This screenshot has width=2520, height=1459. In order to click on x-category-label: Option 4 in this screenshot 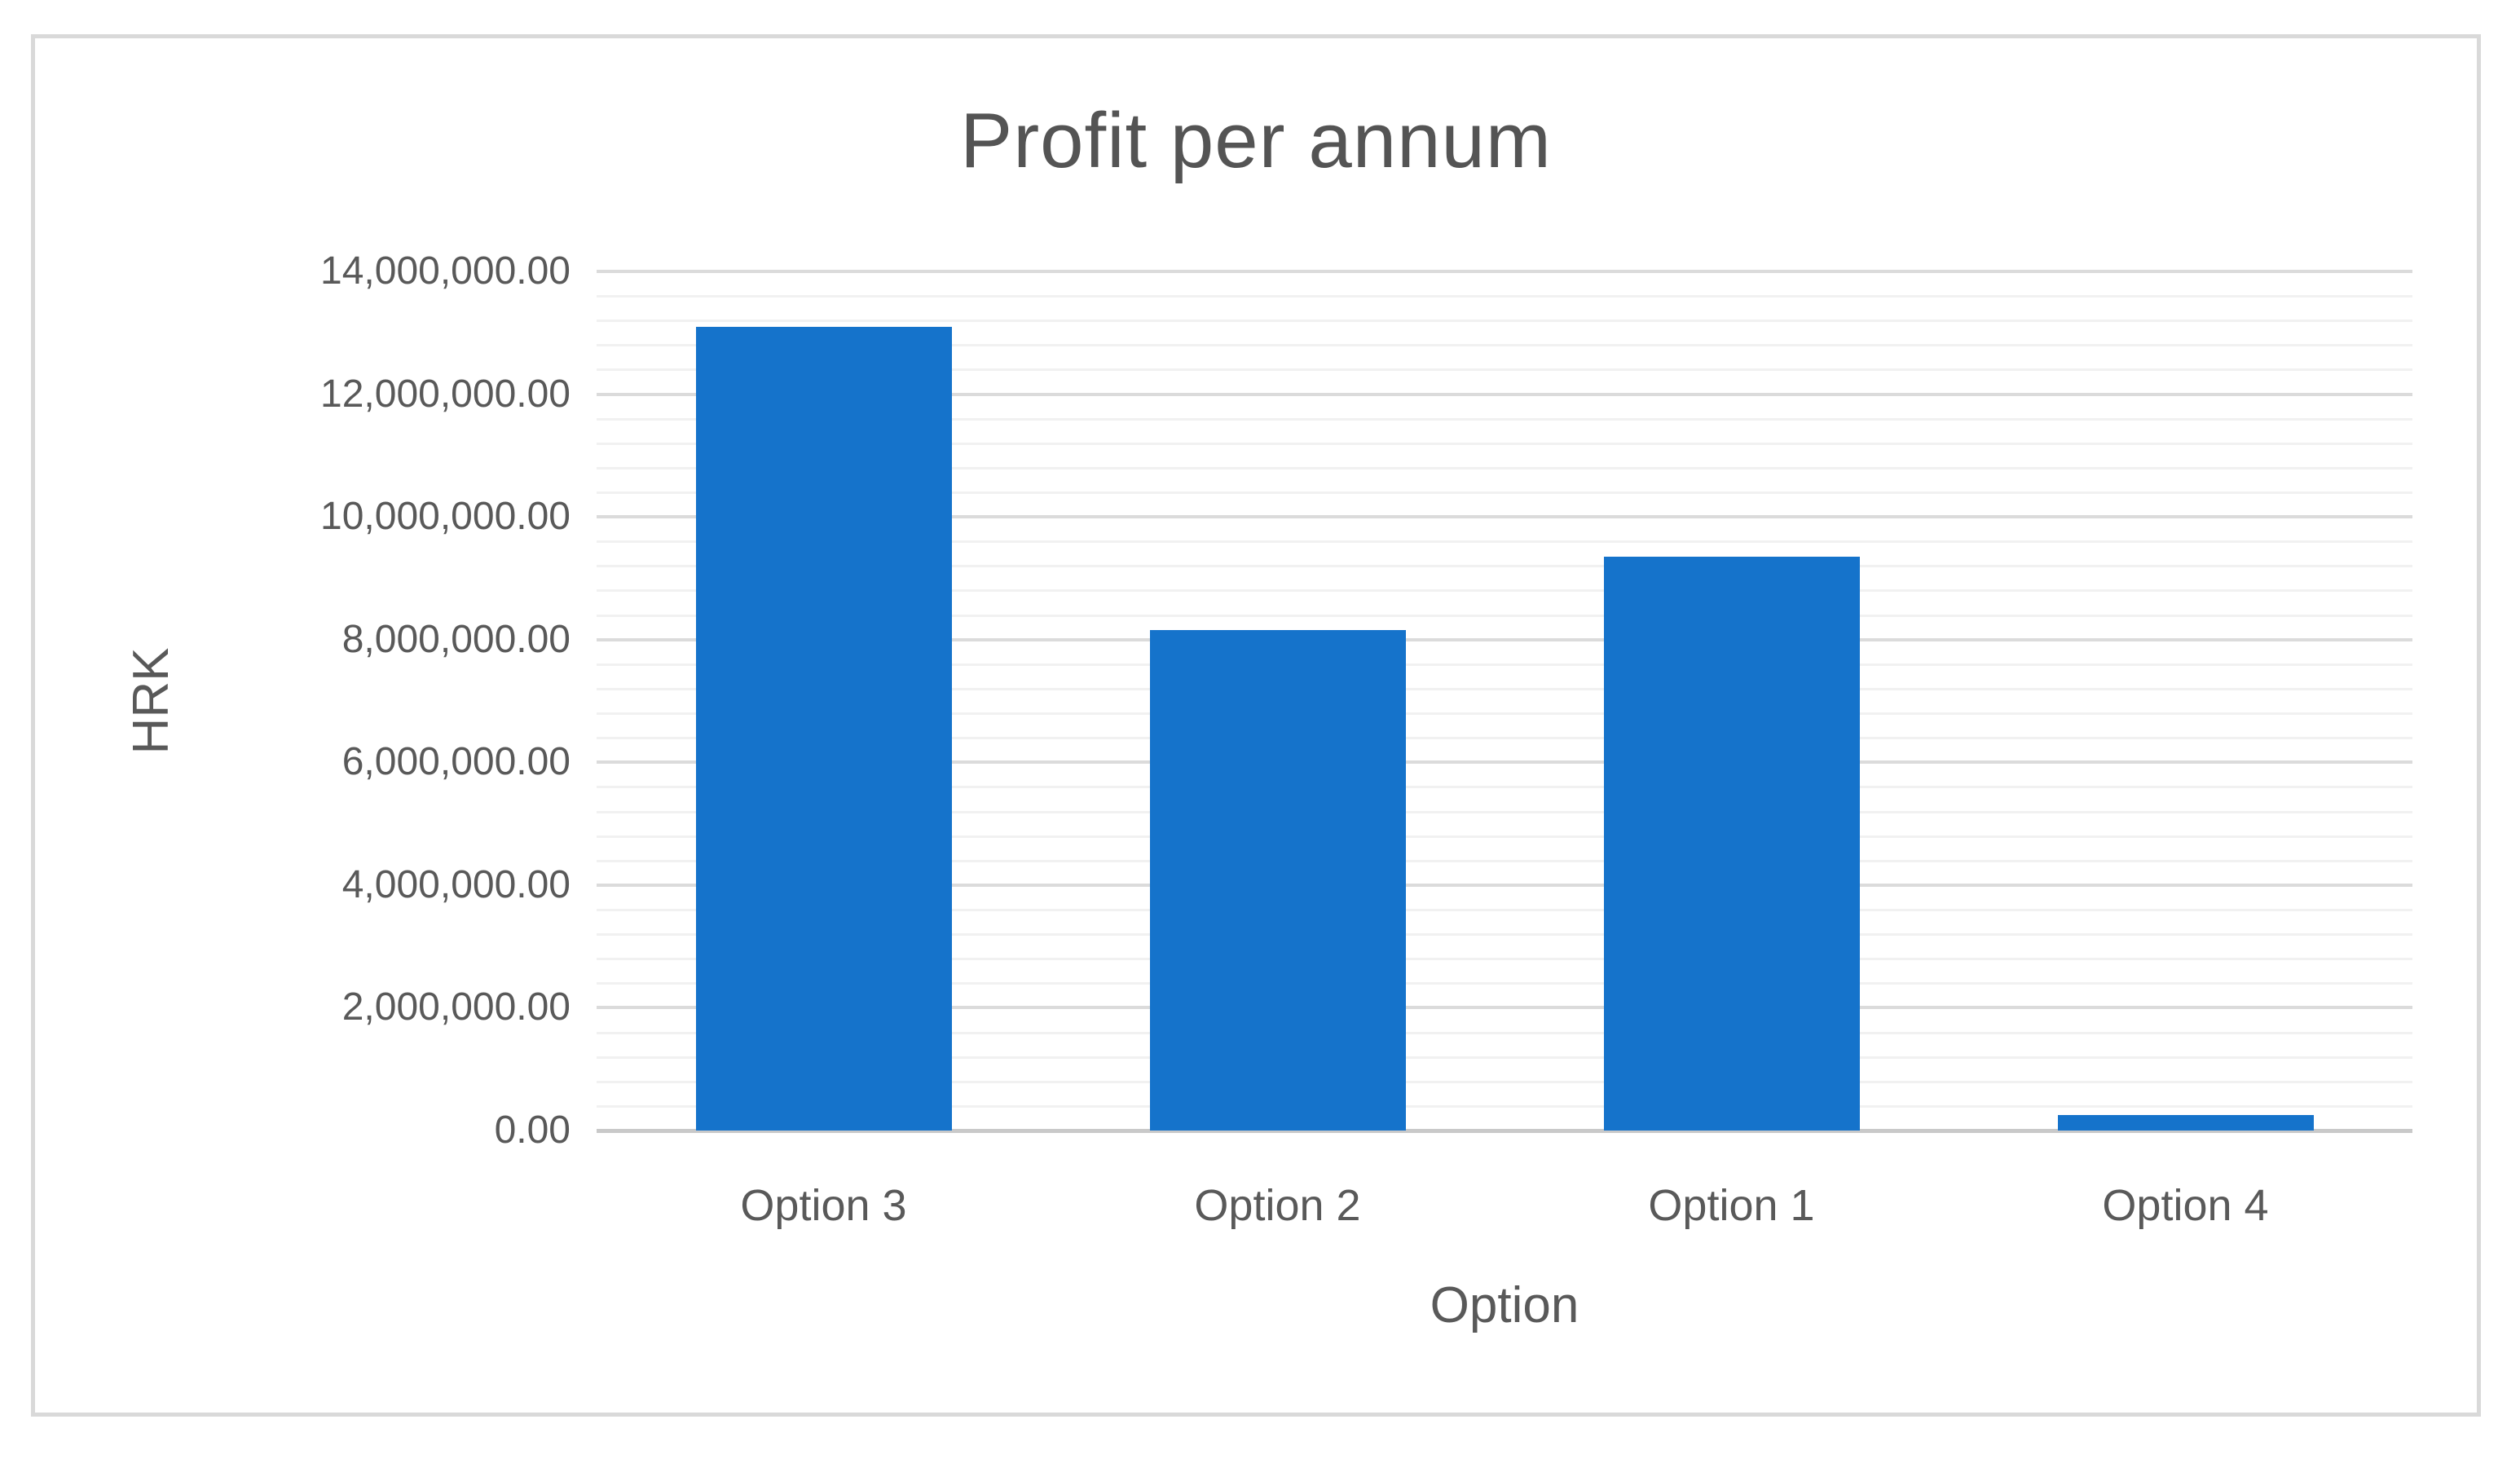, I will do `click(2185, 1205)`.